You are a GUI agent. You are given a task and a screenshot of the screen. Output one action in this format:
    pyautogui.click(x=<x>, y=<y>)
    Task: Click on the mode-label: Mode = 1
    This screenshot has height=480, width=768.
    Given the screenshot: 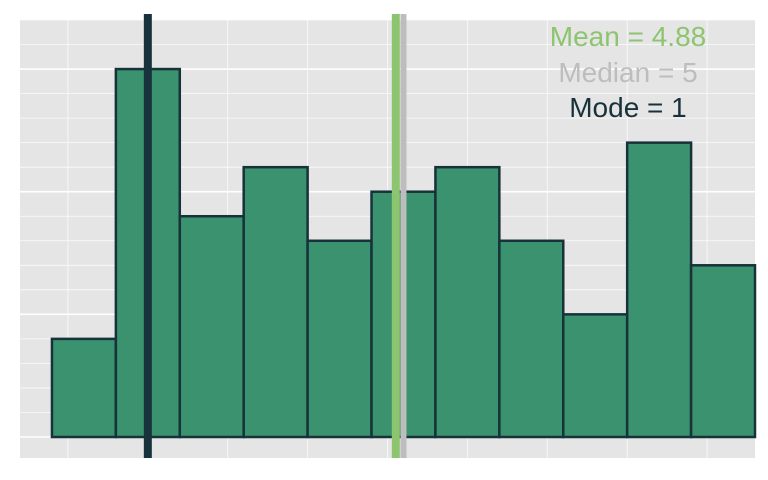 What is the action you would take?
    pyautogui.click(x=628, y=107)
    